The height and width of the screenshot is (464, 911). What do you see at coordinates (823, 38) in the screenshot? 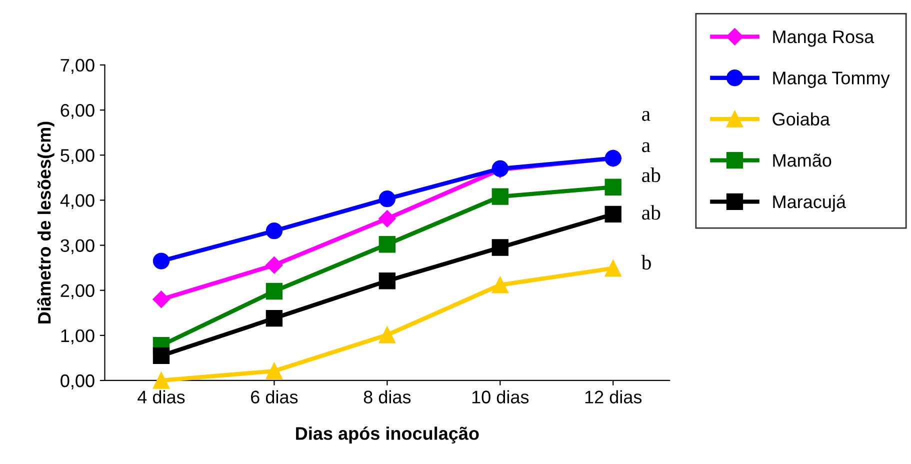
I see `legend-label: Manga Rosa` at bounding box center [823, 38].